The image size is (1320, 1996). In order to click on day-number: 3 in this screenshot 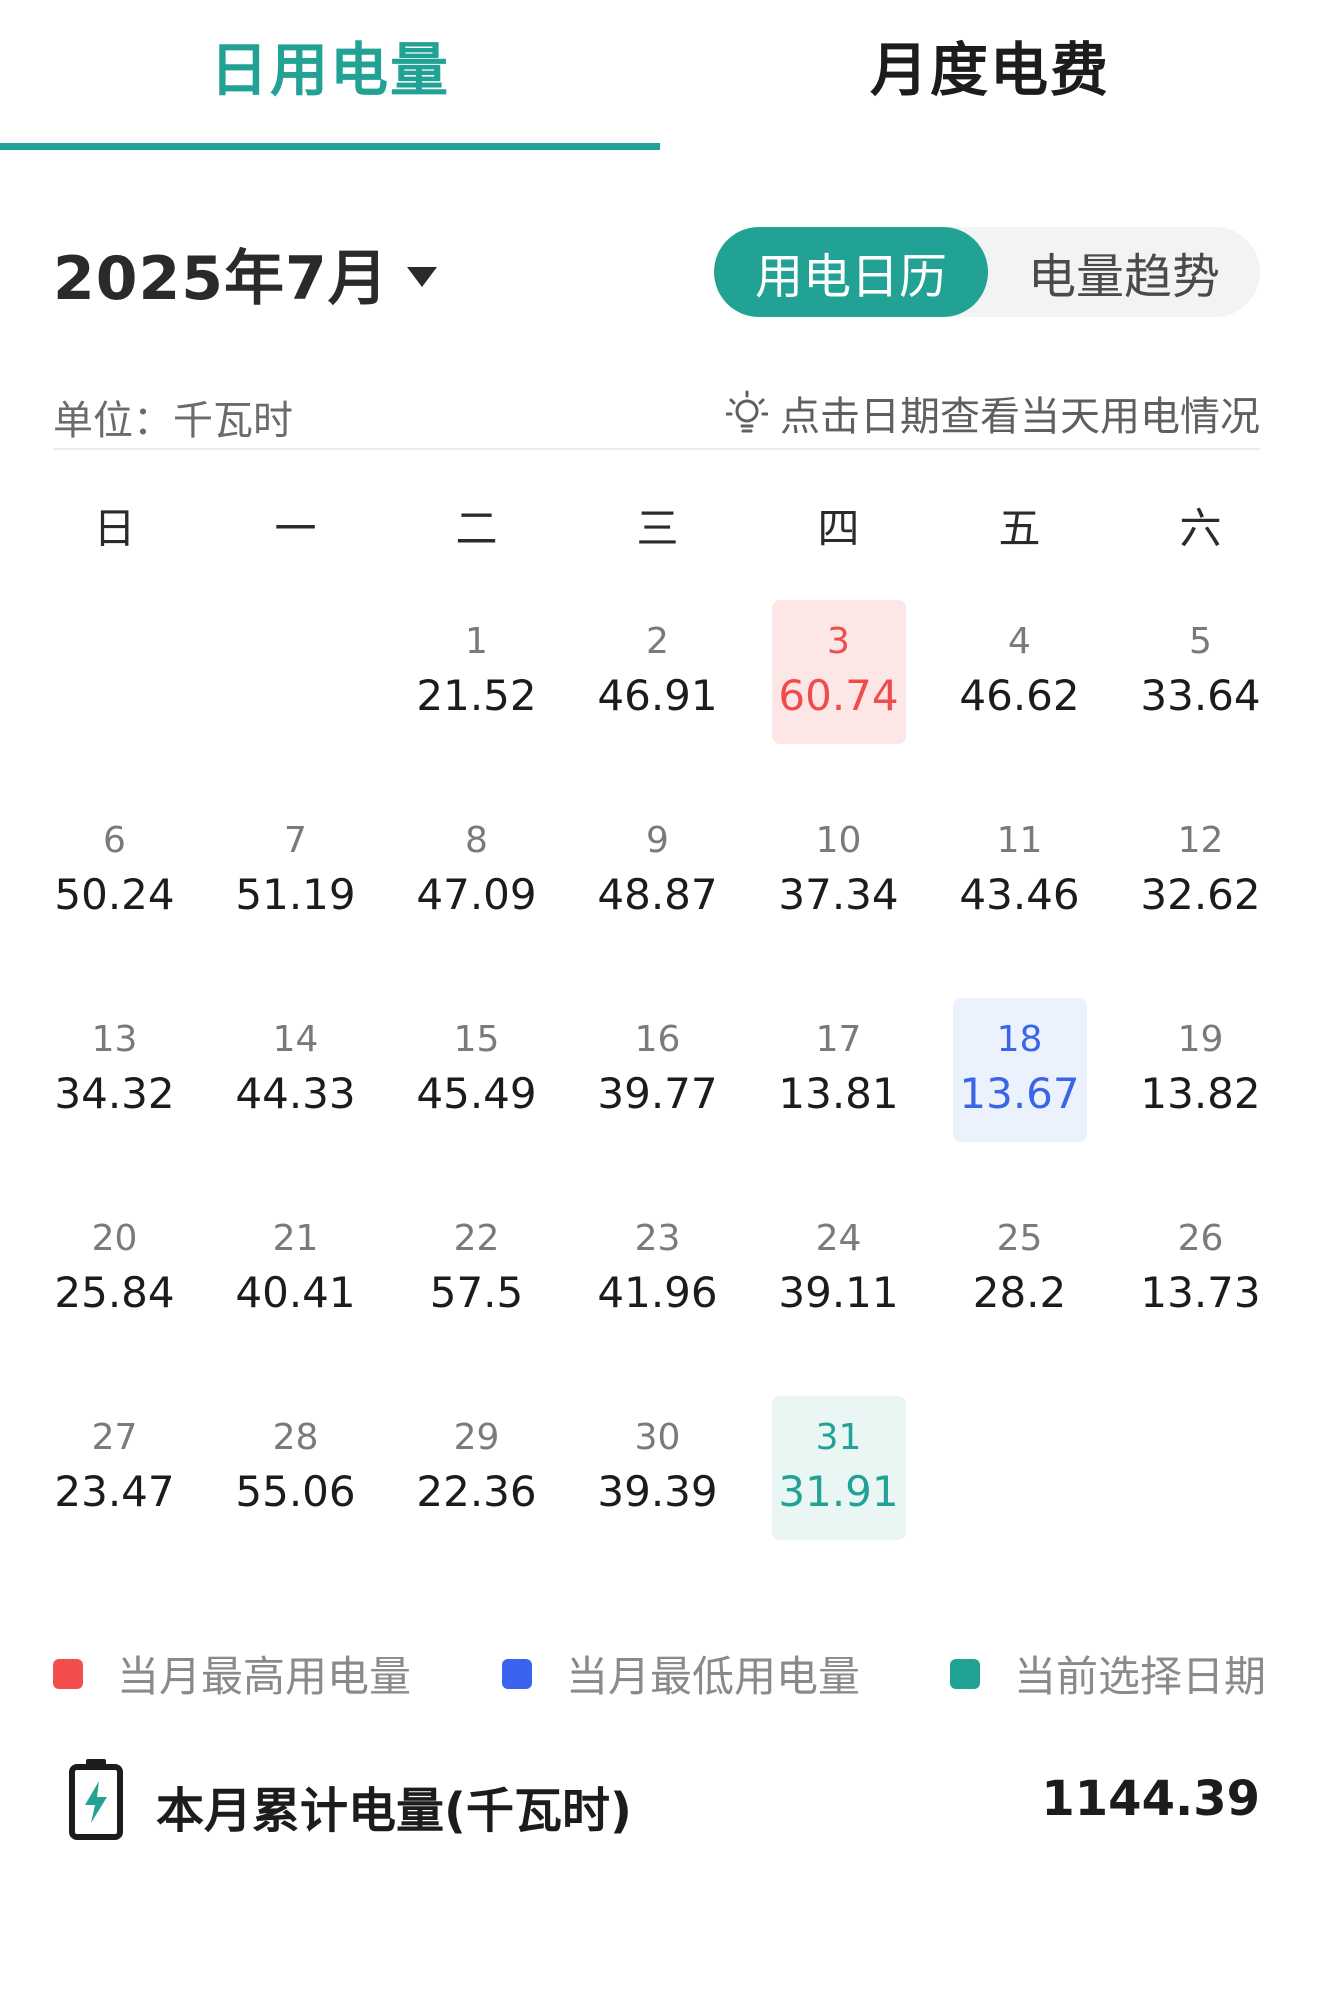, I will do `click(838, 641)`.